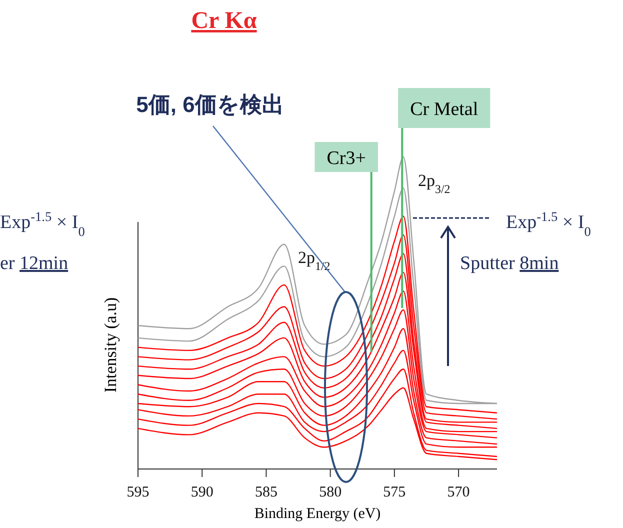 The height and width of the screenshot is (528, 623). Describe the element at coordinates (266, 492) in the screenshot. I see `x-tick-label: 585` at that location.